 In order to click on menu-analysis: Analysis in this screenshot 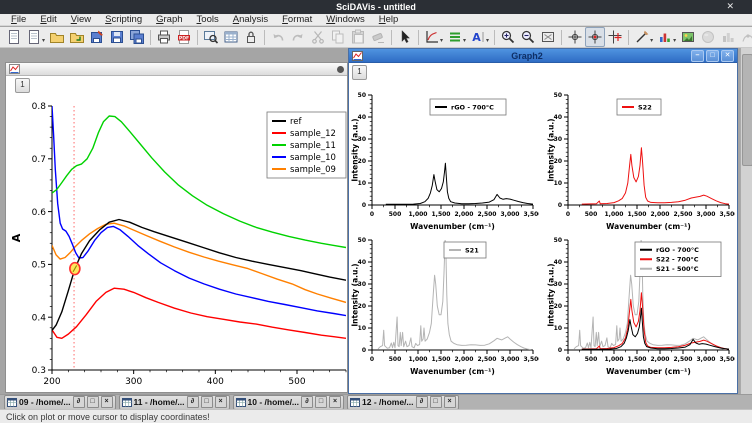, I will do `click(250, 19)`.